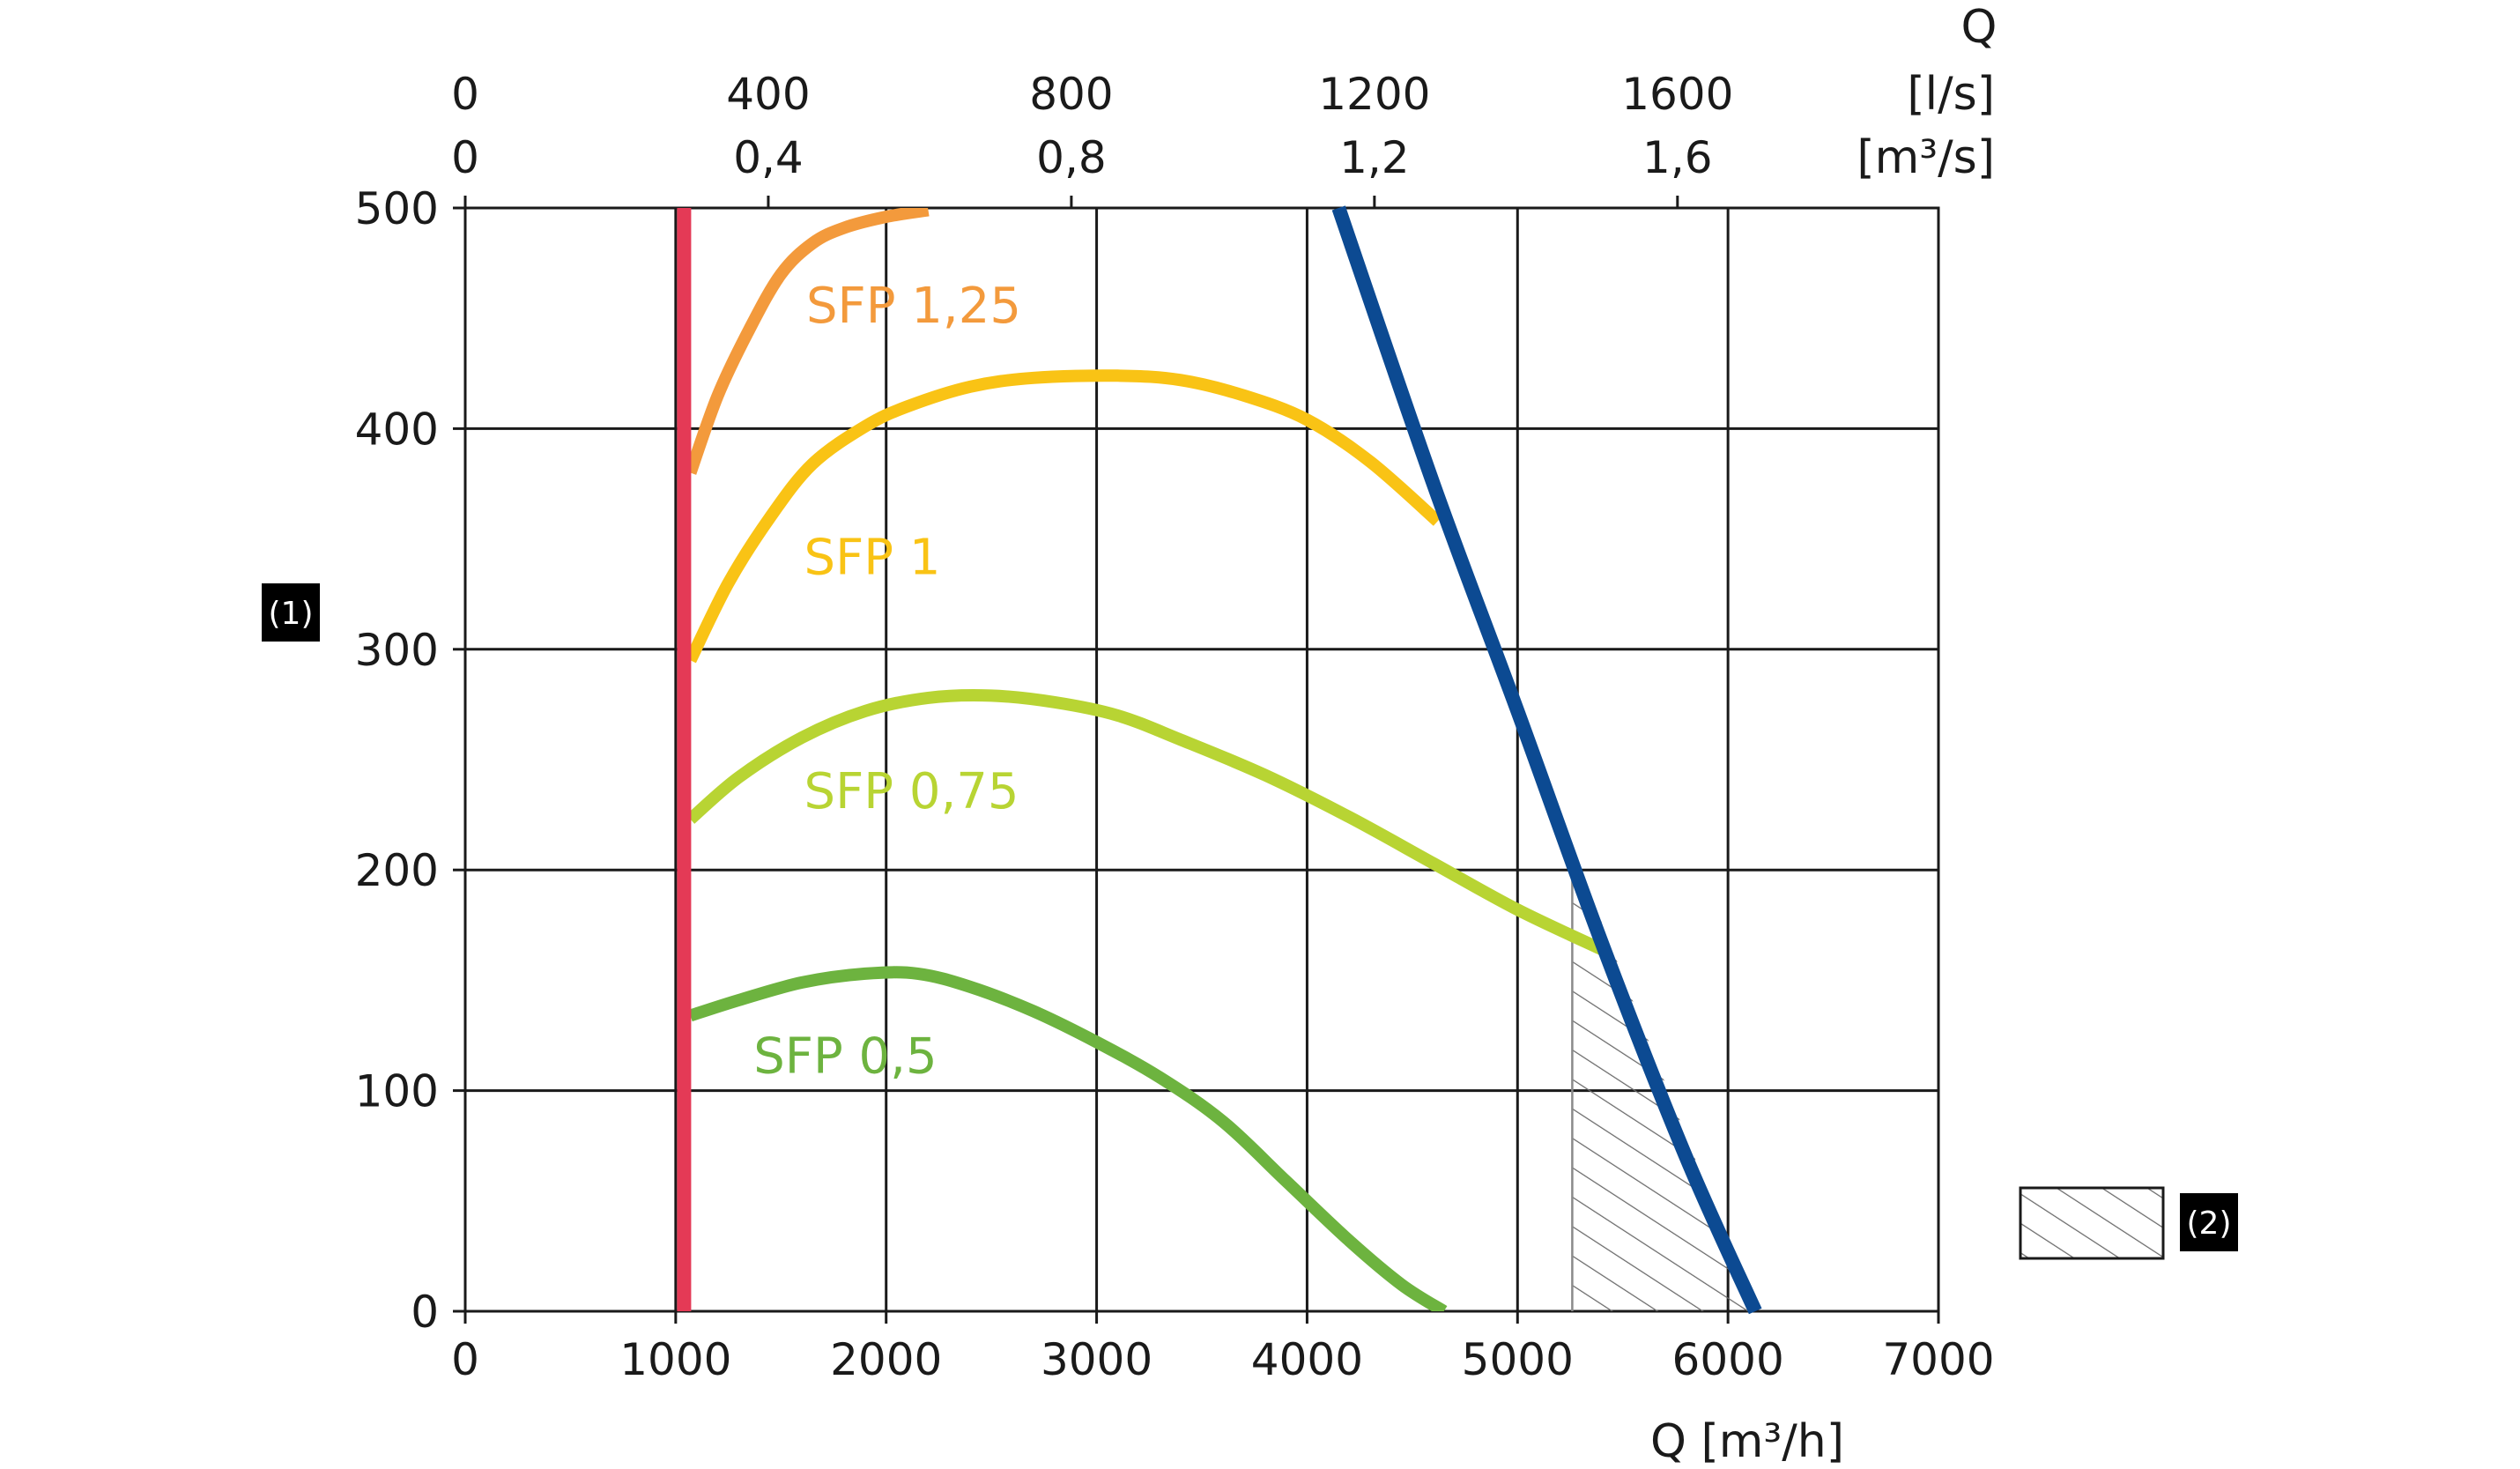 The height and width of the screenshot is (1469, 2520). I want to click on top-tick-ls-4: 1600, so click(1677, 94).